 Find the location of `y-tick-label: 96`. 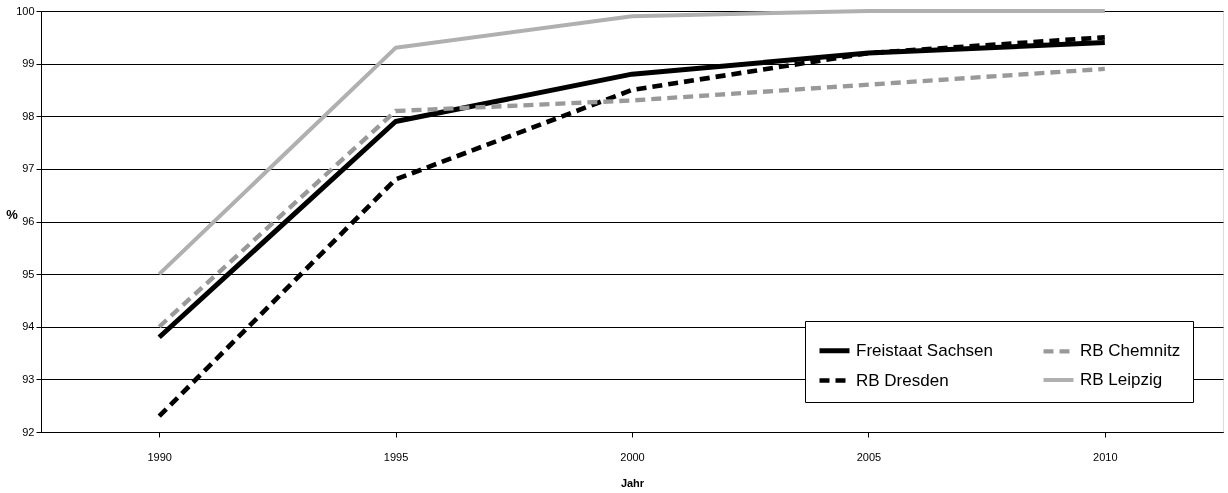

y-tick-label: 96 is located at coordinates (28, 221).